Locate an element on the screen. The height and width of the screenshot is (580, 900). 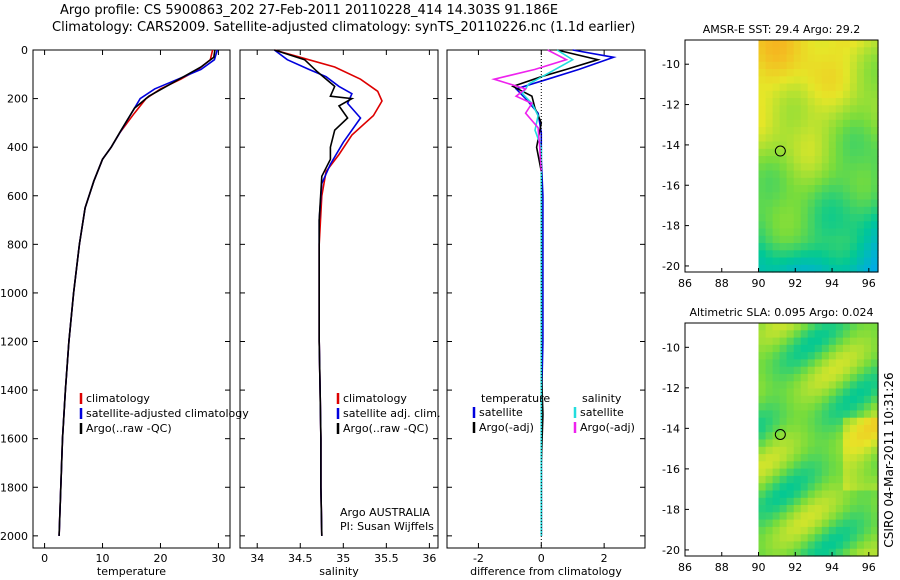
legend-label: satellite is located at coordinates (602, 412).